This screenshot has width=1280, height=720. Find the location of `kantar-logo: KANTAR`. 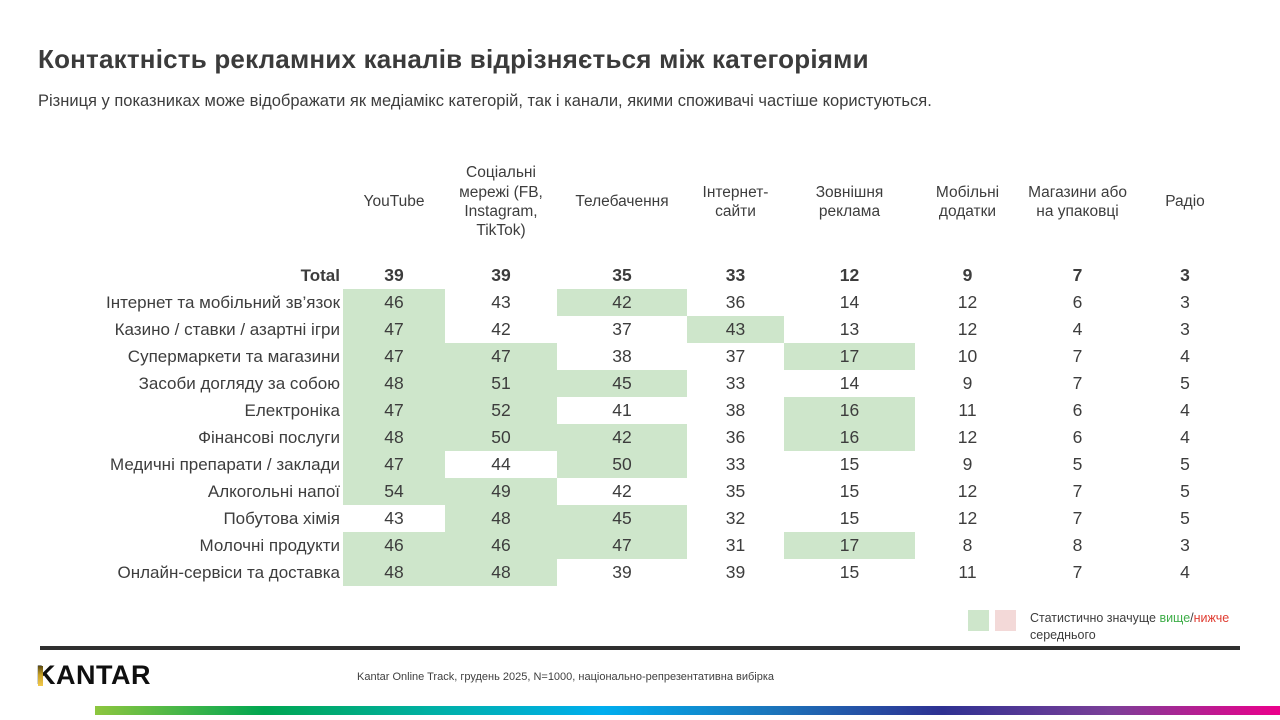

kantar-logo: KANTAR is located at coordinates (93, 675).